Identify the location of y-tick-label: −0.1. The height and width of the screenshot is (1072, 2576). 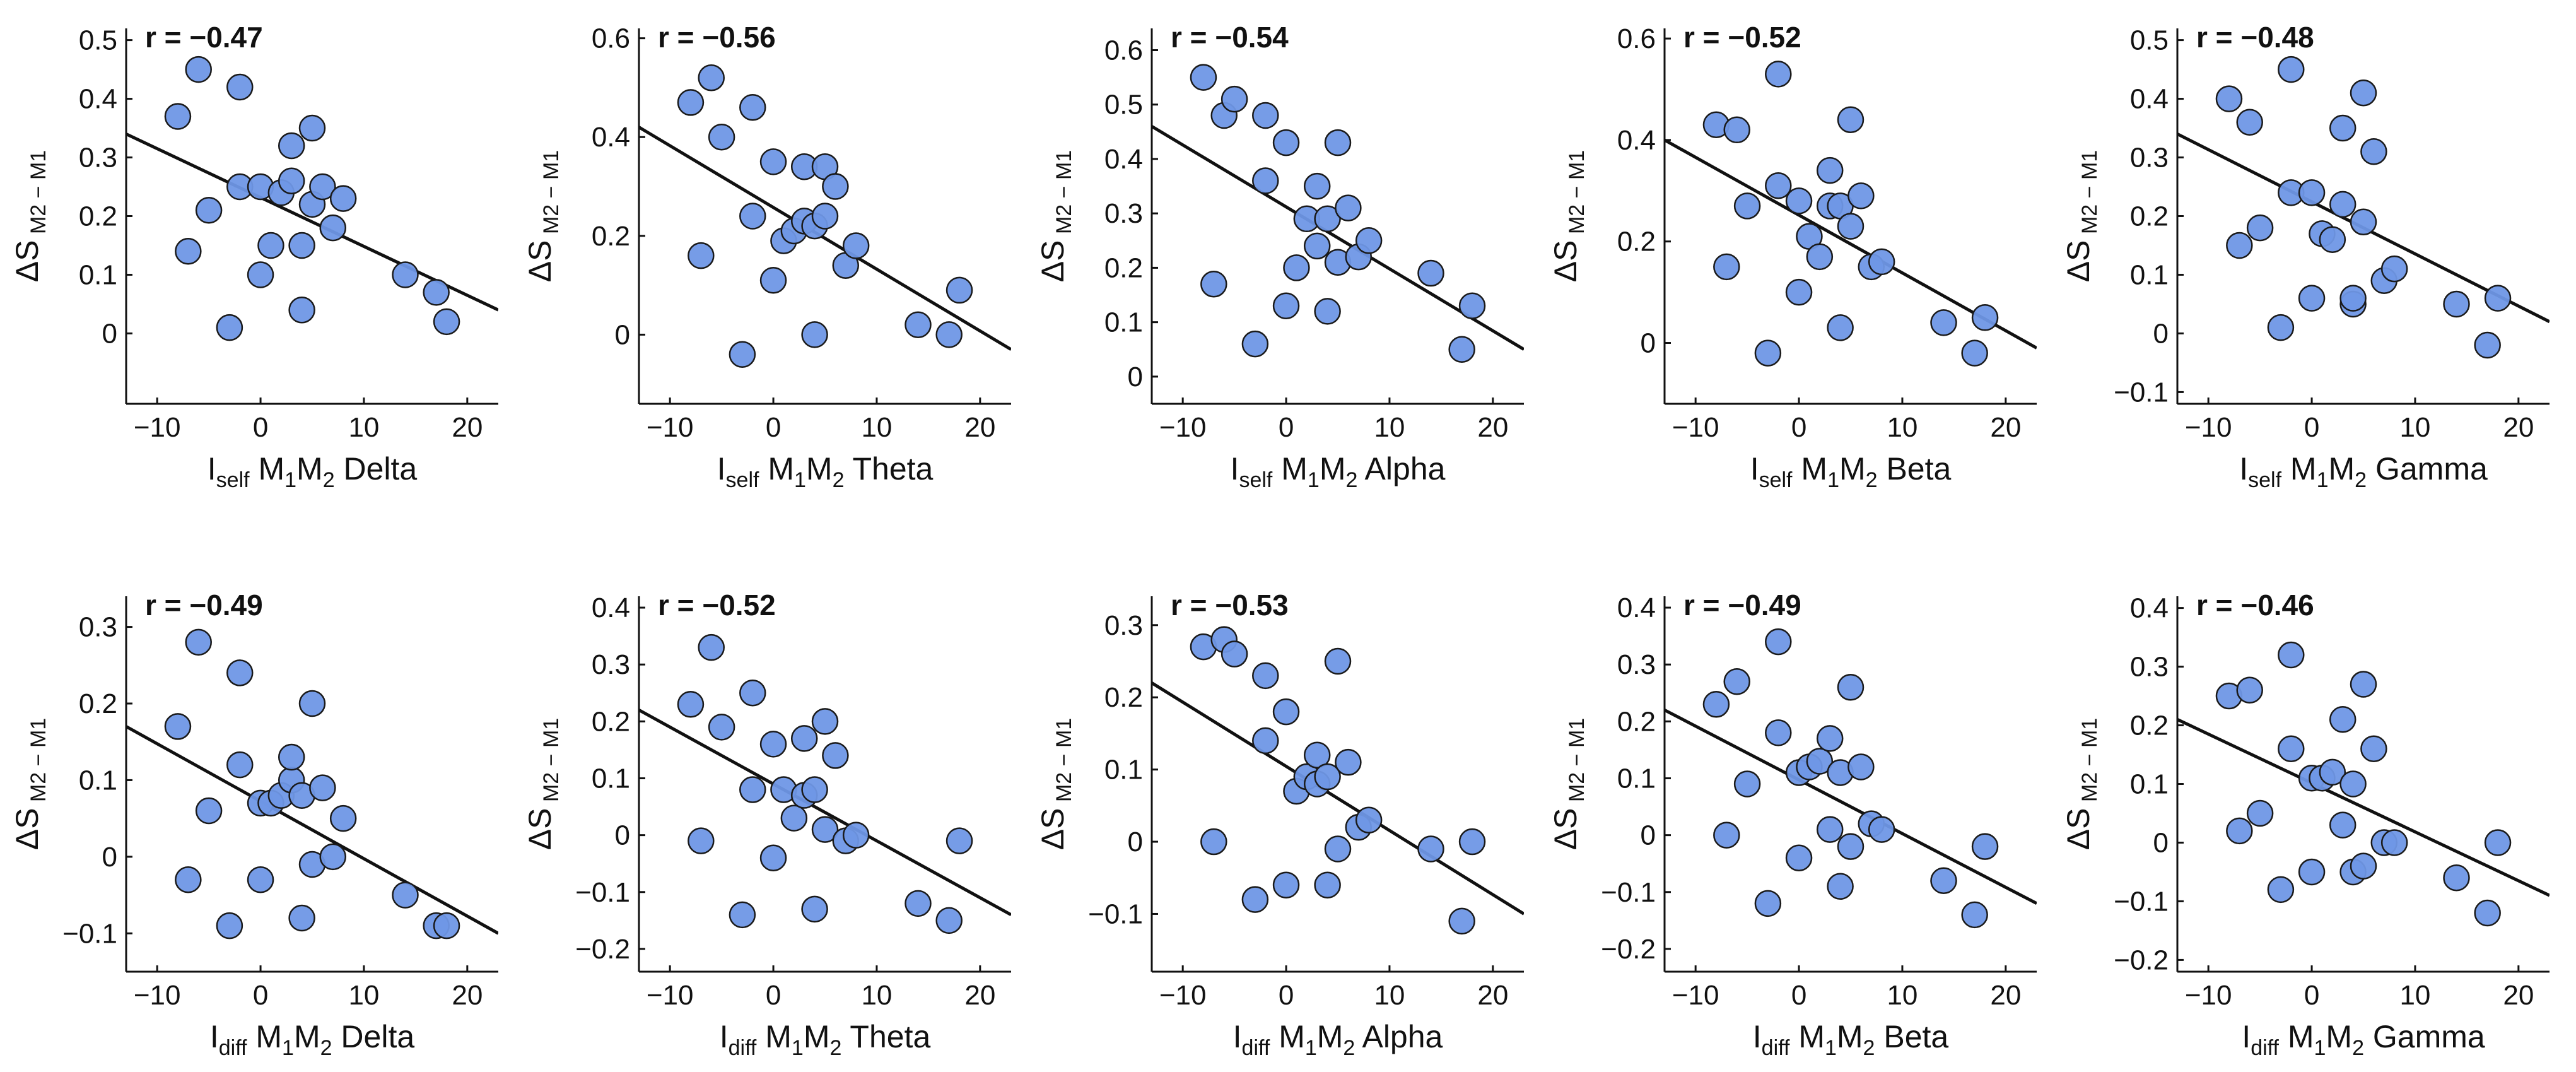
(1115, 914).